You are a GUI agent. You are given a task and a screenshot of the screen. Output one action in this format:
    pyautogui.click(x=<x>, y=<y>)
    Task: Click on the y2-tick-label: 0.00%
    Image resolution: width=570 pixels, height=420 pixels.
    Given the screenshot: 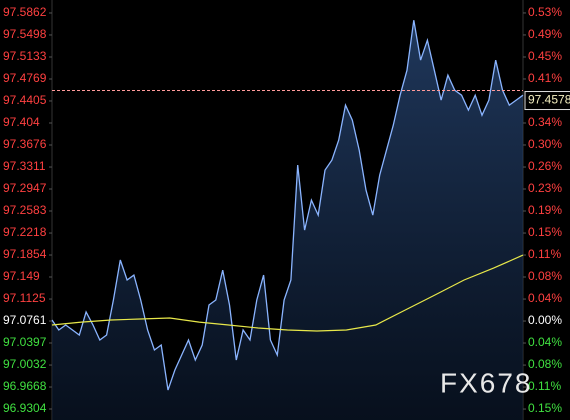 What is the action you would take?
    pyautogui.click(x=545, y=320)
    